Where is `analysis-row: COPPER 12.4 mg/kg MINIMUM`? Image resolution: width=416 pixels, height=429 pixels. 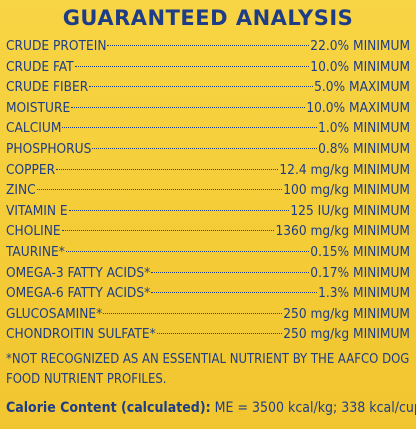
analysis-row: COPPER 12.4 mg/kg MINIMUM is located at coordinates (208, 170).